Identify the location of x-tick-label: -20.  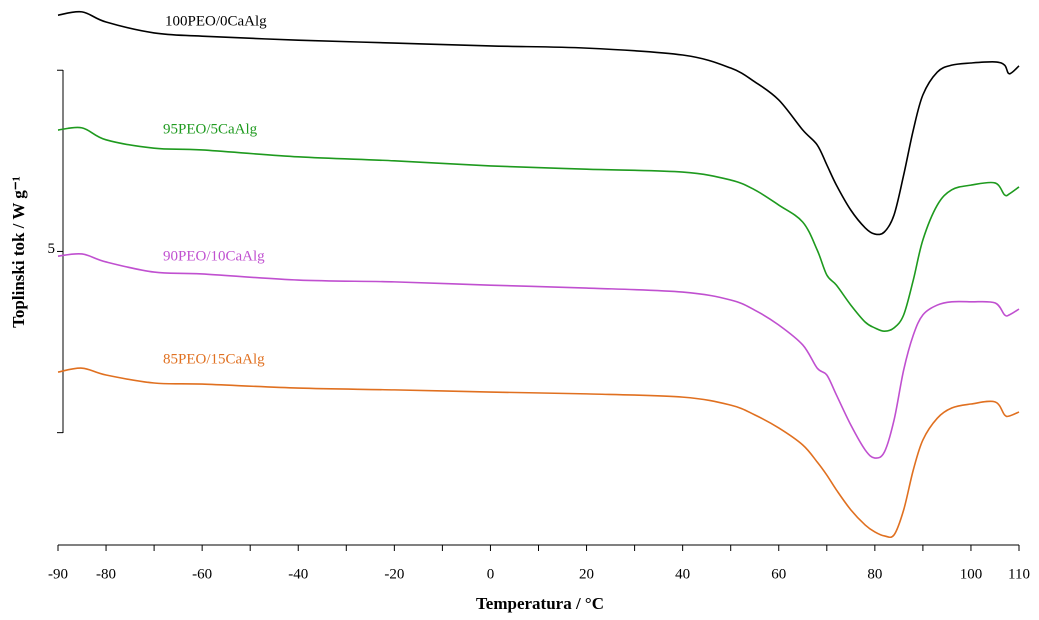
(394, 574).